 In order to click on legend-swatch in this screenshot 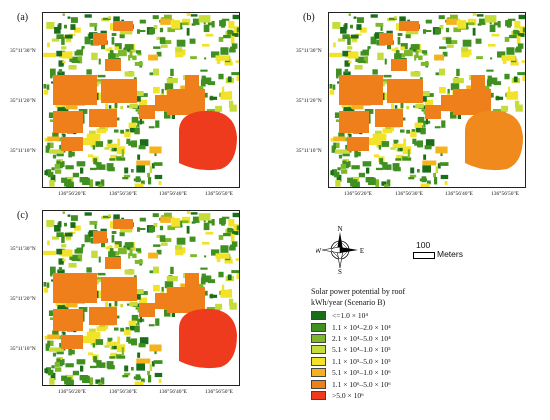, I will do `click(318, 373)`.